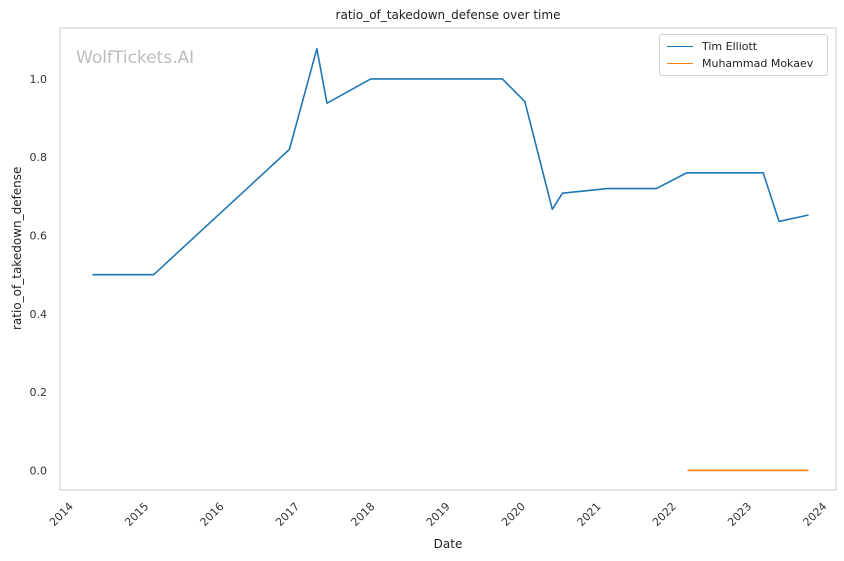 Image resolution: width=844 pixels, height=561 pixels. I want to click on y-tick-label: 0.6, so click(39, 236).